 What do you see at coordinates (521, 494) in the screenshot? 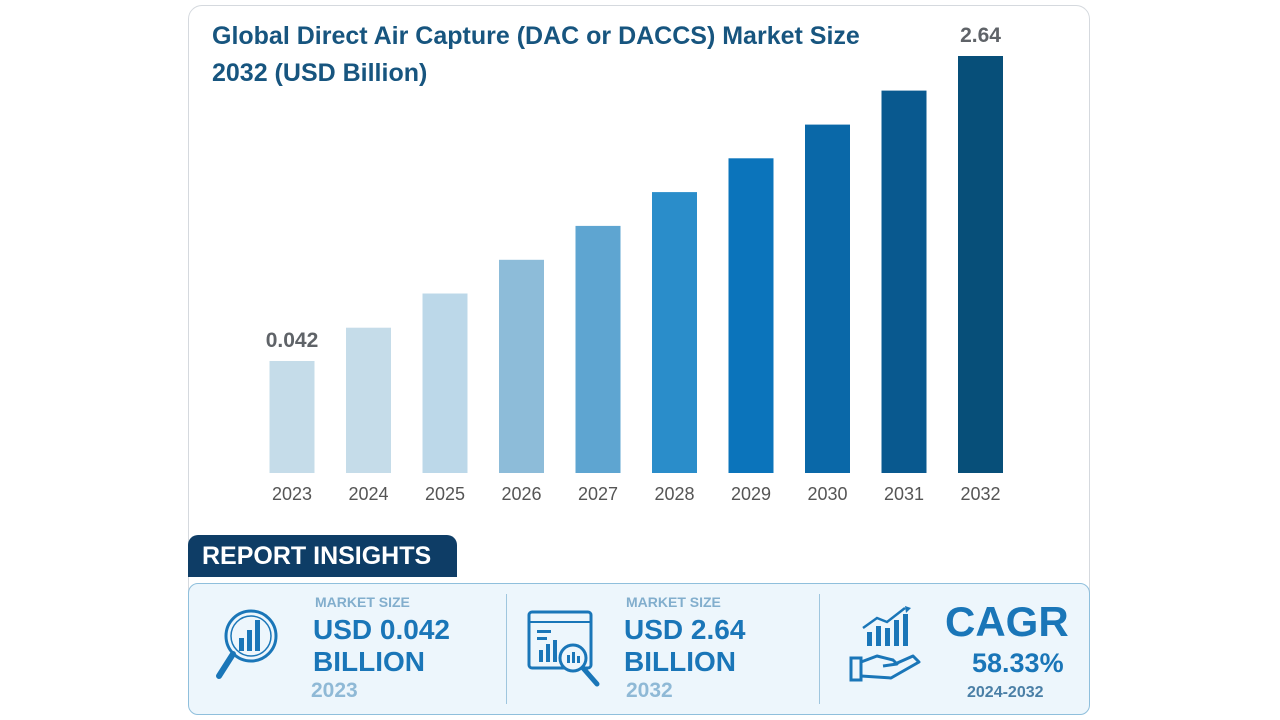
I see `x-tick-label: 2026` at bounding box center [521, 494].